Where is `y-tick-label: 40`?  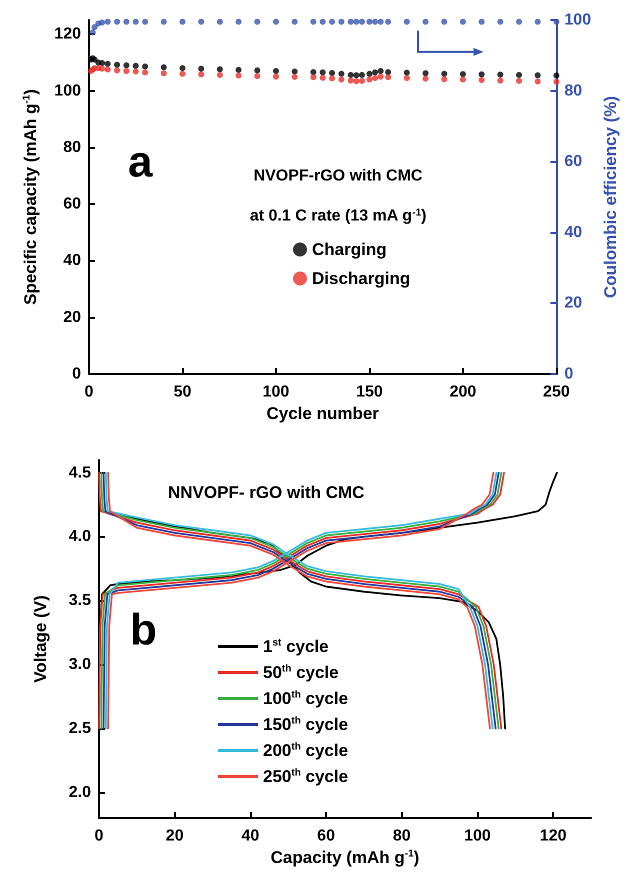 y-tick-label: 40 is located at coordinates (72, 261).